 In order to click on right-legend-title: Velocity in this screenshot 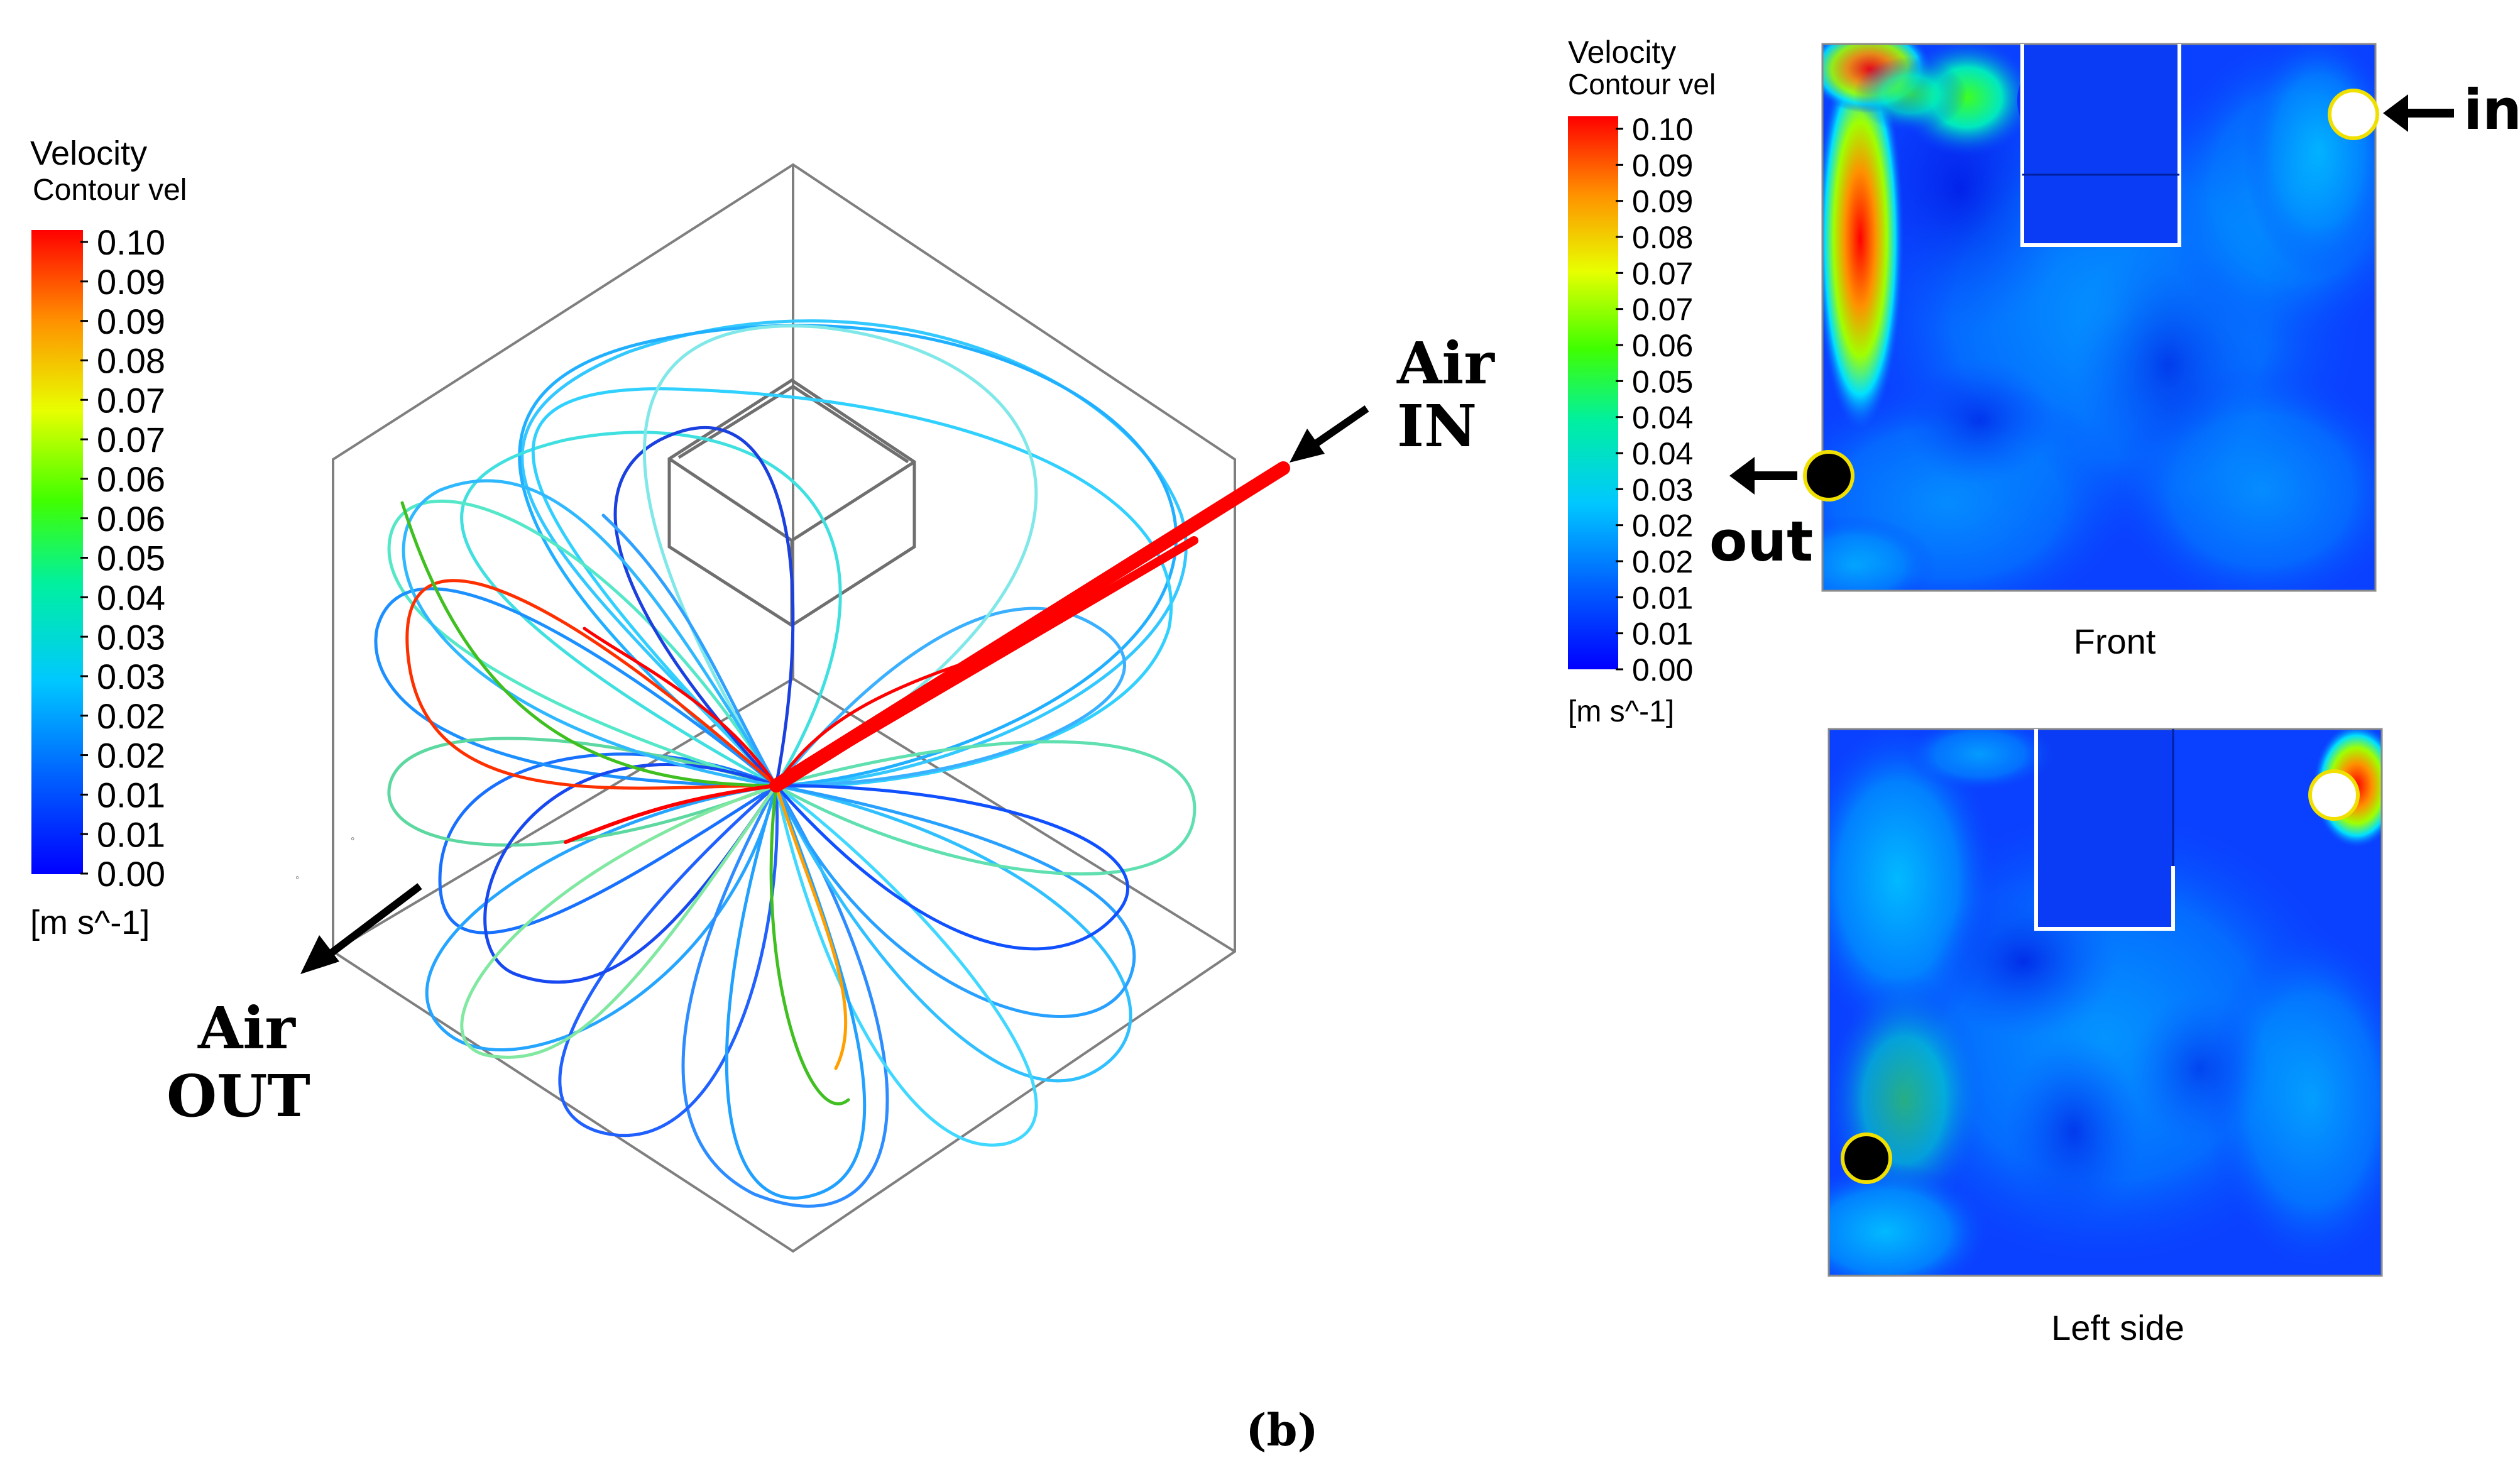, I will do `click(1622, 52)`.